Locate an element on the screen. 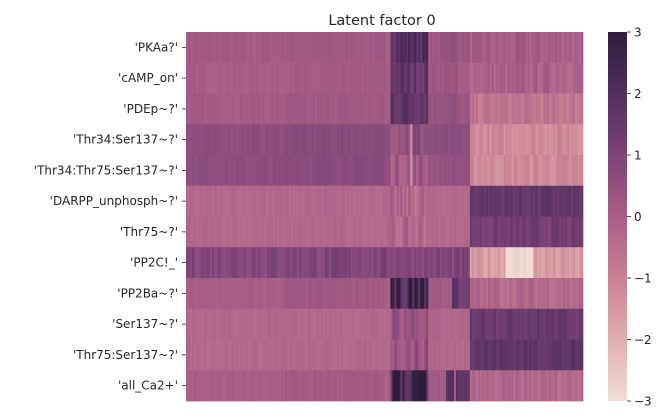 The width and height of the screenshot is (666, 420). row-label: 'Thr34:Ser137~?' is located at coordinates (125, 140).